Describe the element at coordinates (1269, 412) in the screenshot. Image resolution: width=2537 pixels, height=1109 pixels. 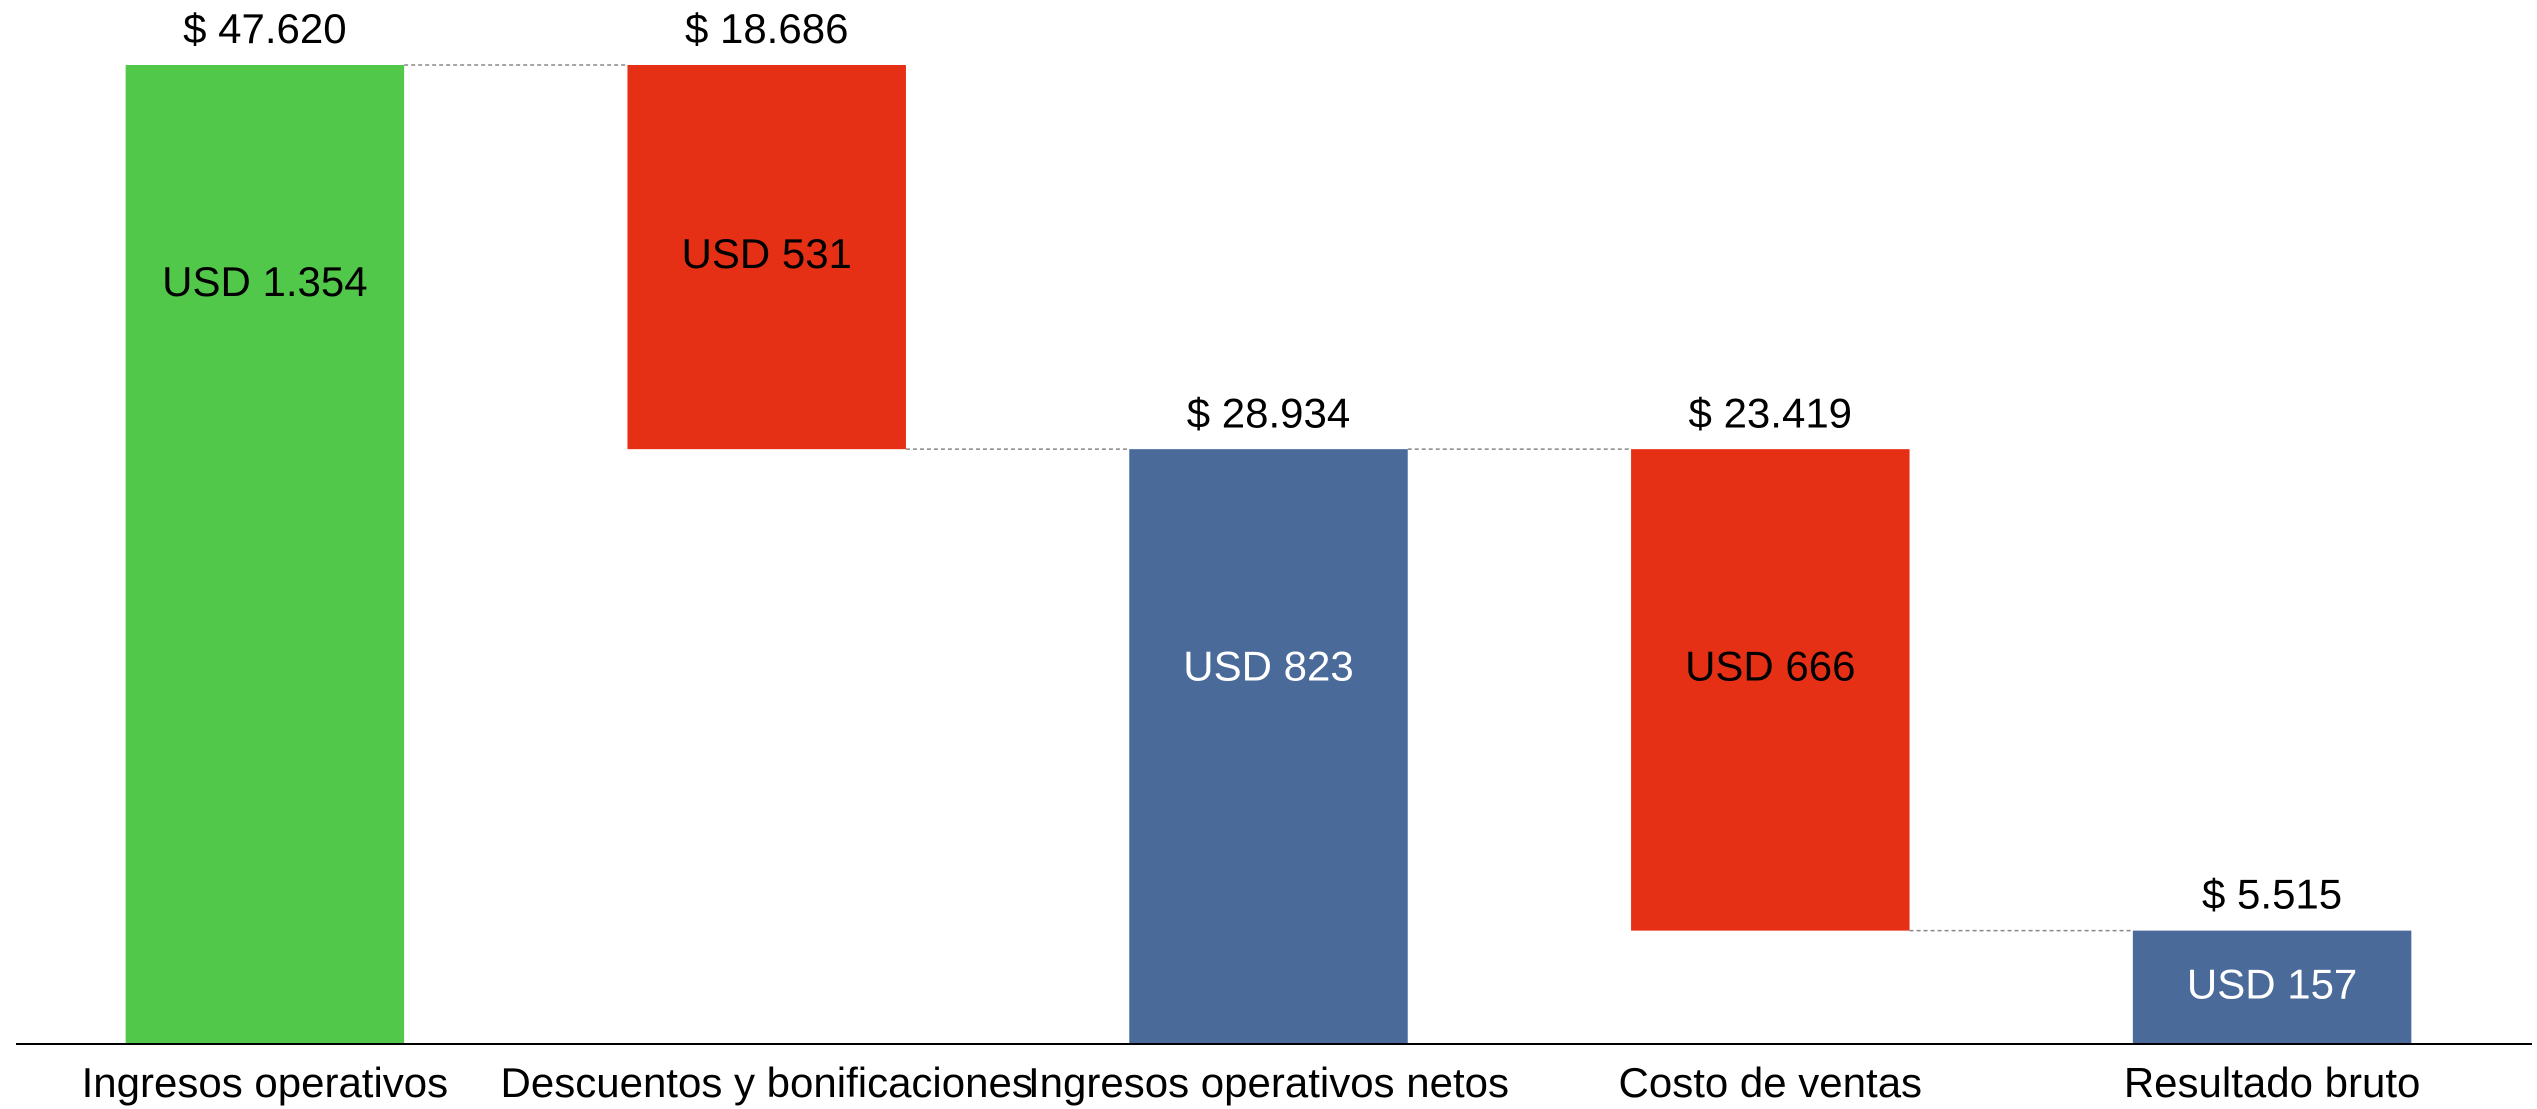
I see `value-label: $ 28.934` at that location.